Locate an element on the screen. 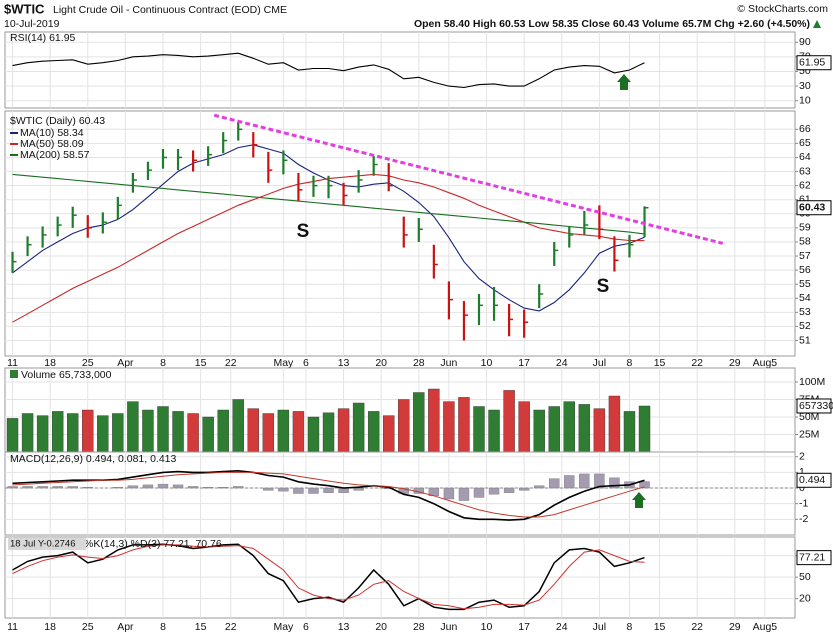 The width and height of the screenshot is (833, 634). value-callout: 61.95 is located at coordinates (812, 63).